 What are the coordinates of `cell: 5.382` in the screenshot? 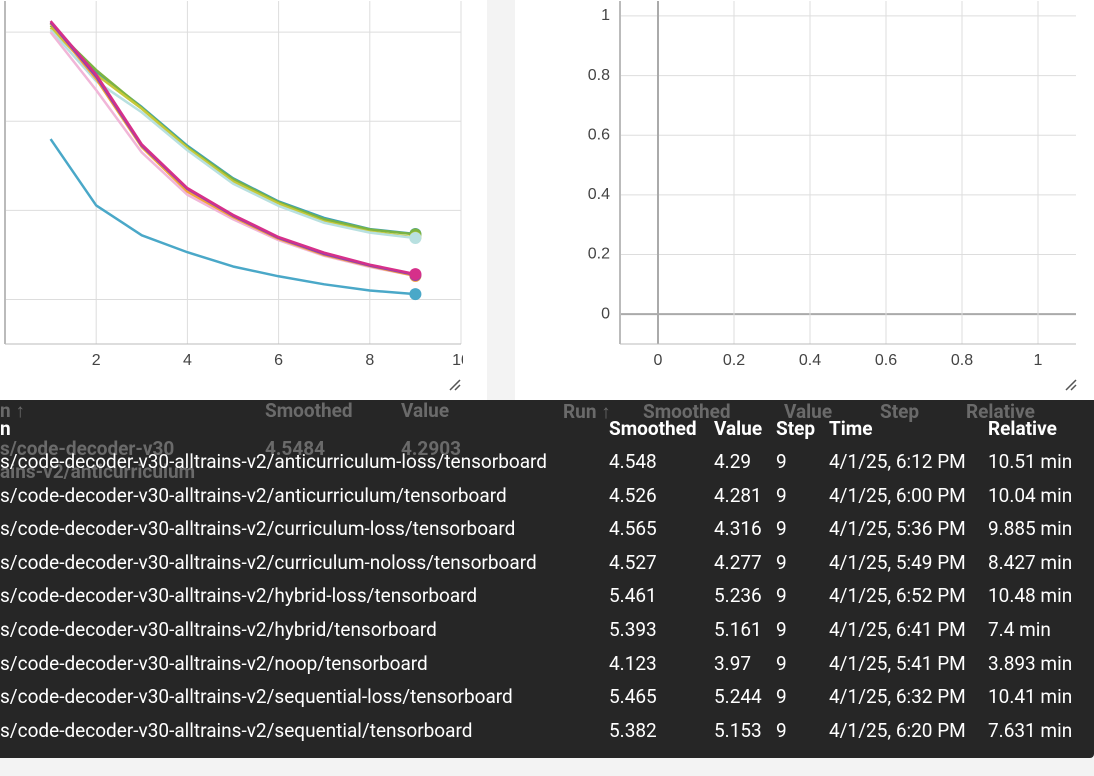 It's located at (633, 730).